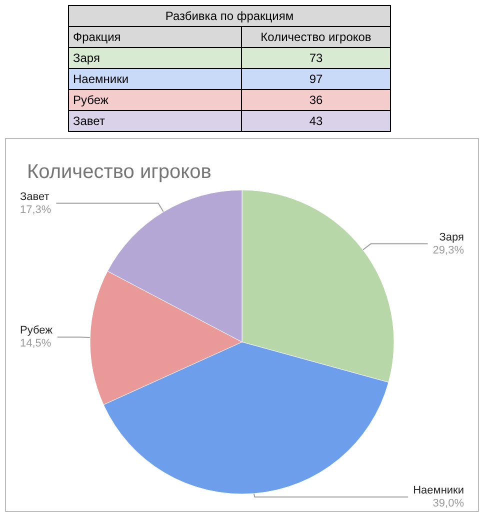 This screenshot has width=482, height=517. What do you see at coordinates (438, 490) in the screenshot?
I see `slice-label: Наемники` at bounding box center [438, 490].